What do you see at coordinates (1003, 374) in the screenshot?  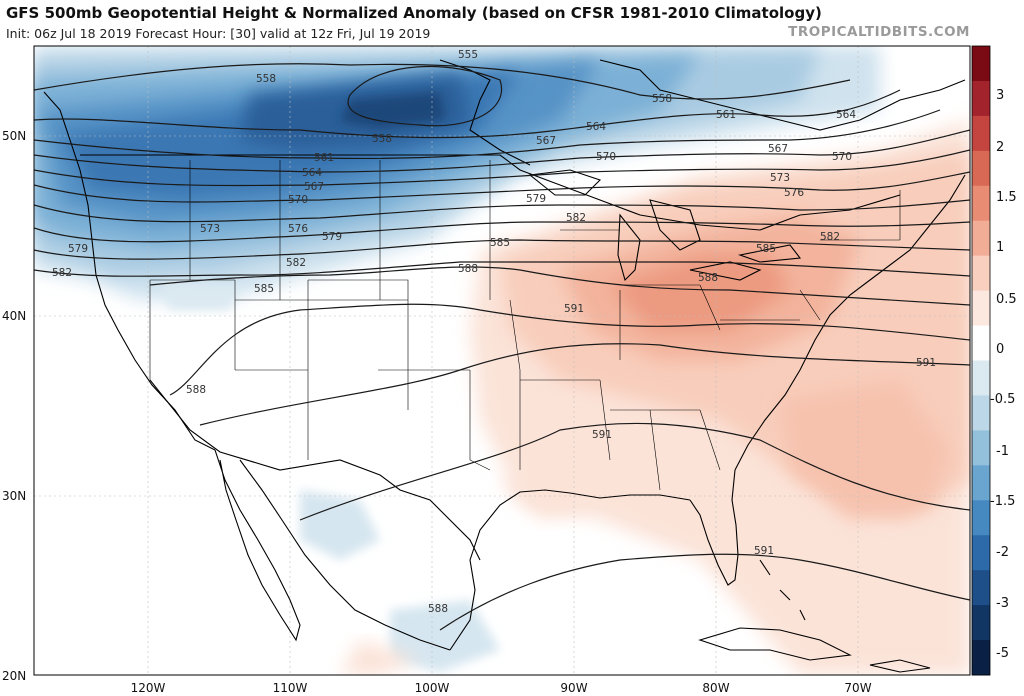 I see `colorbar-labels: 3 2 1.5 1 0.5 0 -0.5 -1 -1.5 -2 -3 -5` at bounding box center [1003, 374].